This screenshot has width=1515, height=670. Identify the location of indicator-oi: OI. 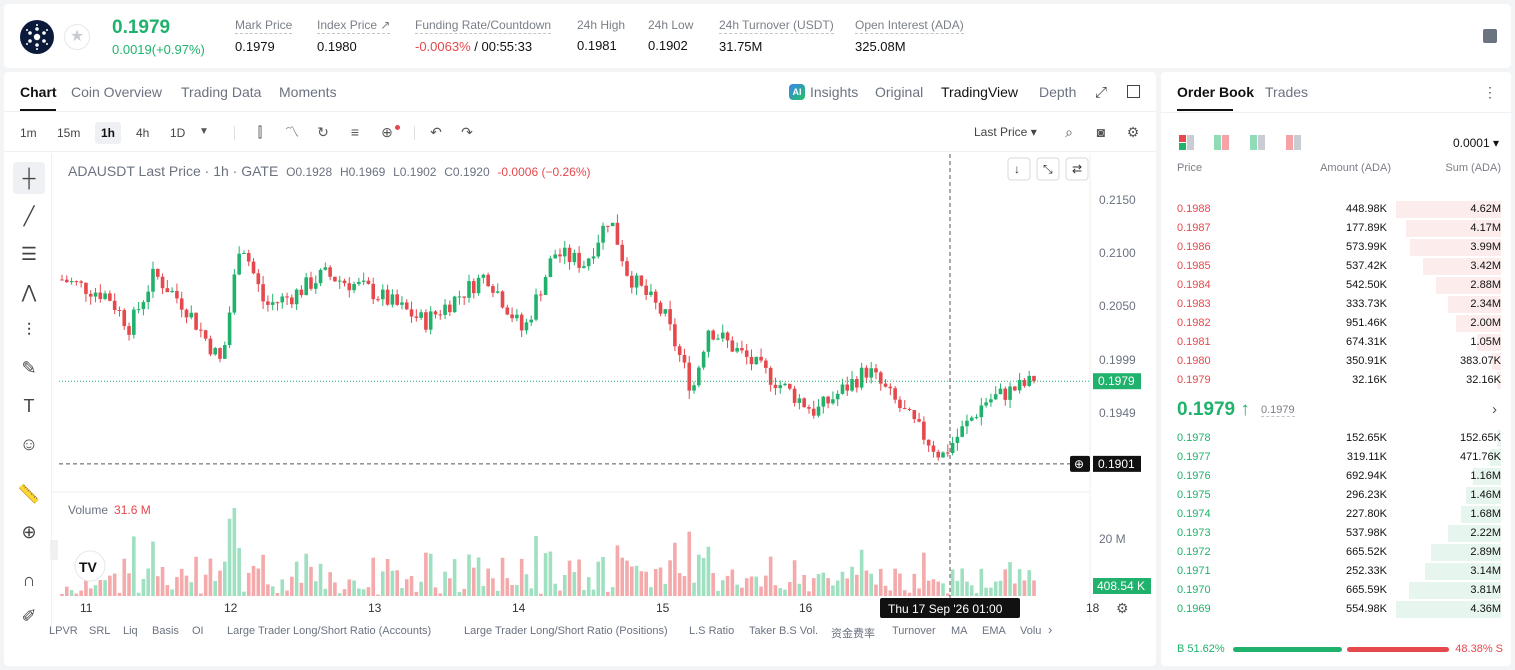
(198, 631).